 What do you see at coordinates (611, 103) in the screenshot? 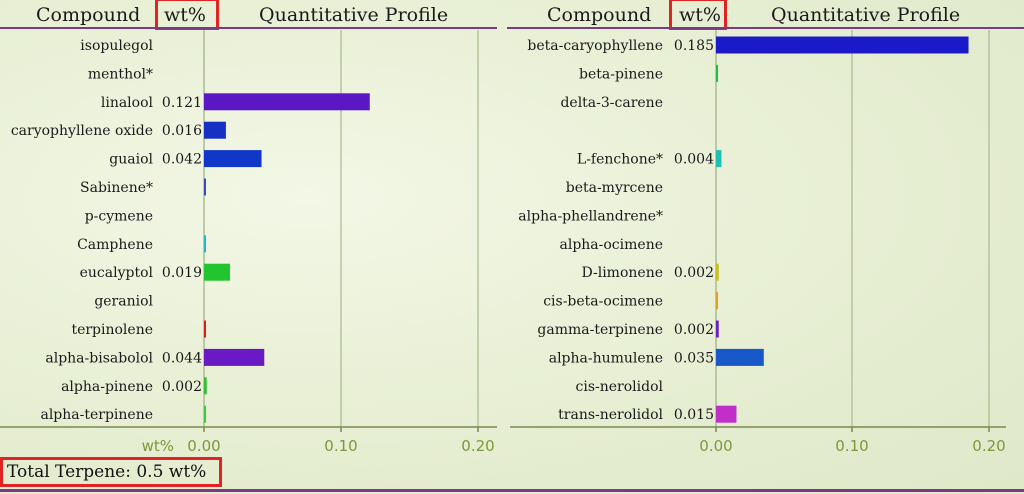
I see `compound-label: delta-3-carene` at bounding box center [611, 103].